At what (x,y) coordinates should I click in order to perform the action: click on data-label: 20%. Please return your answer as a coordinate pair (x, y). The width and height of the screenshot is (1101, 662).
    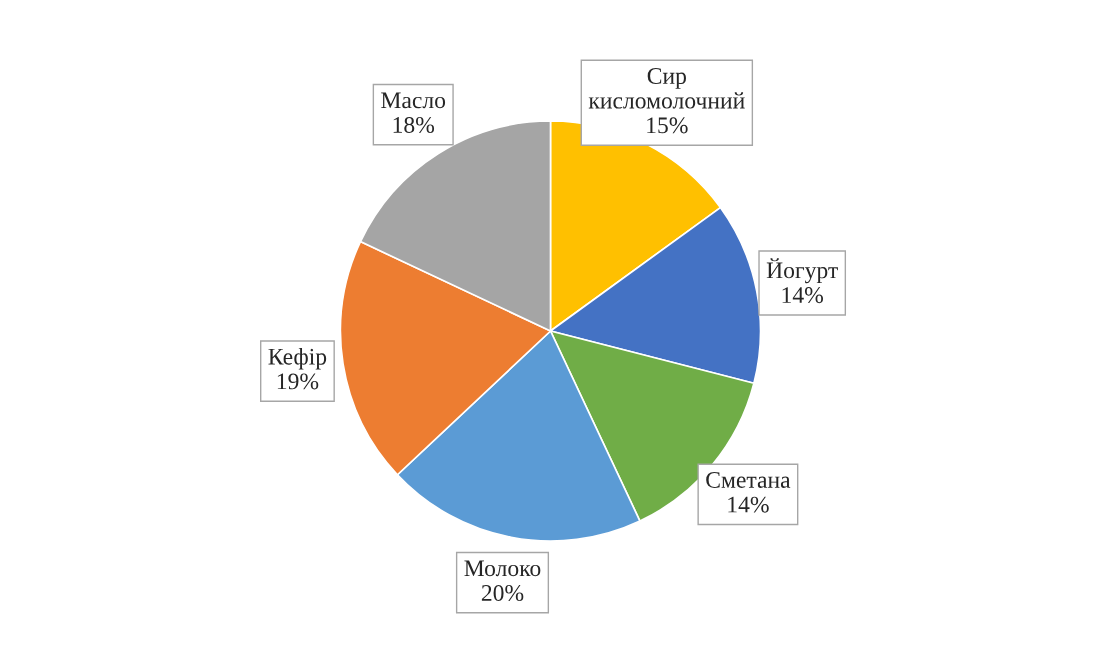
    Looking at the image, I should click on (502, 593).